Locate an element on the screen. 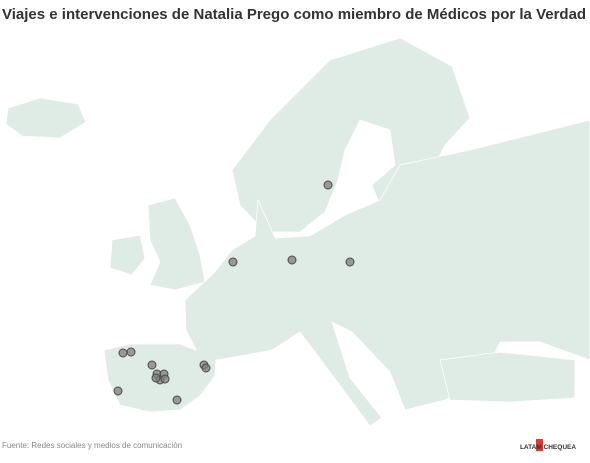 The width and height of the screenshot is (590, 463). logo-mark is located at coordinates (539, 445).